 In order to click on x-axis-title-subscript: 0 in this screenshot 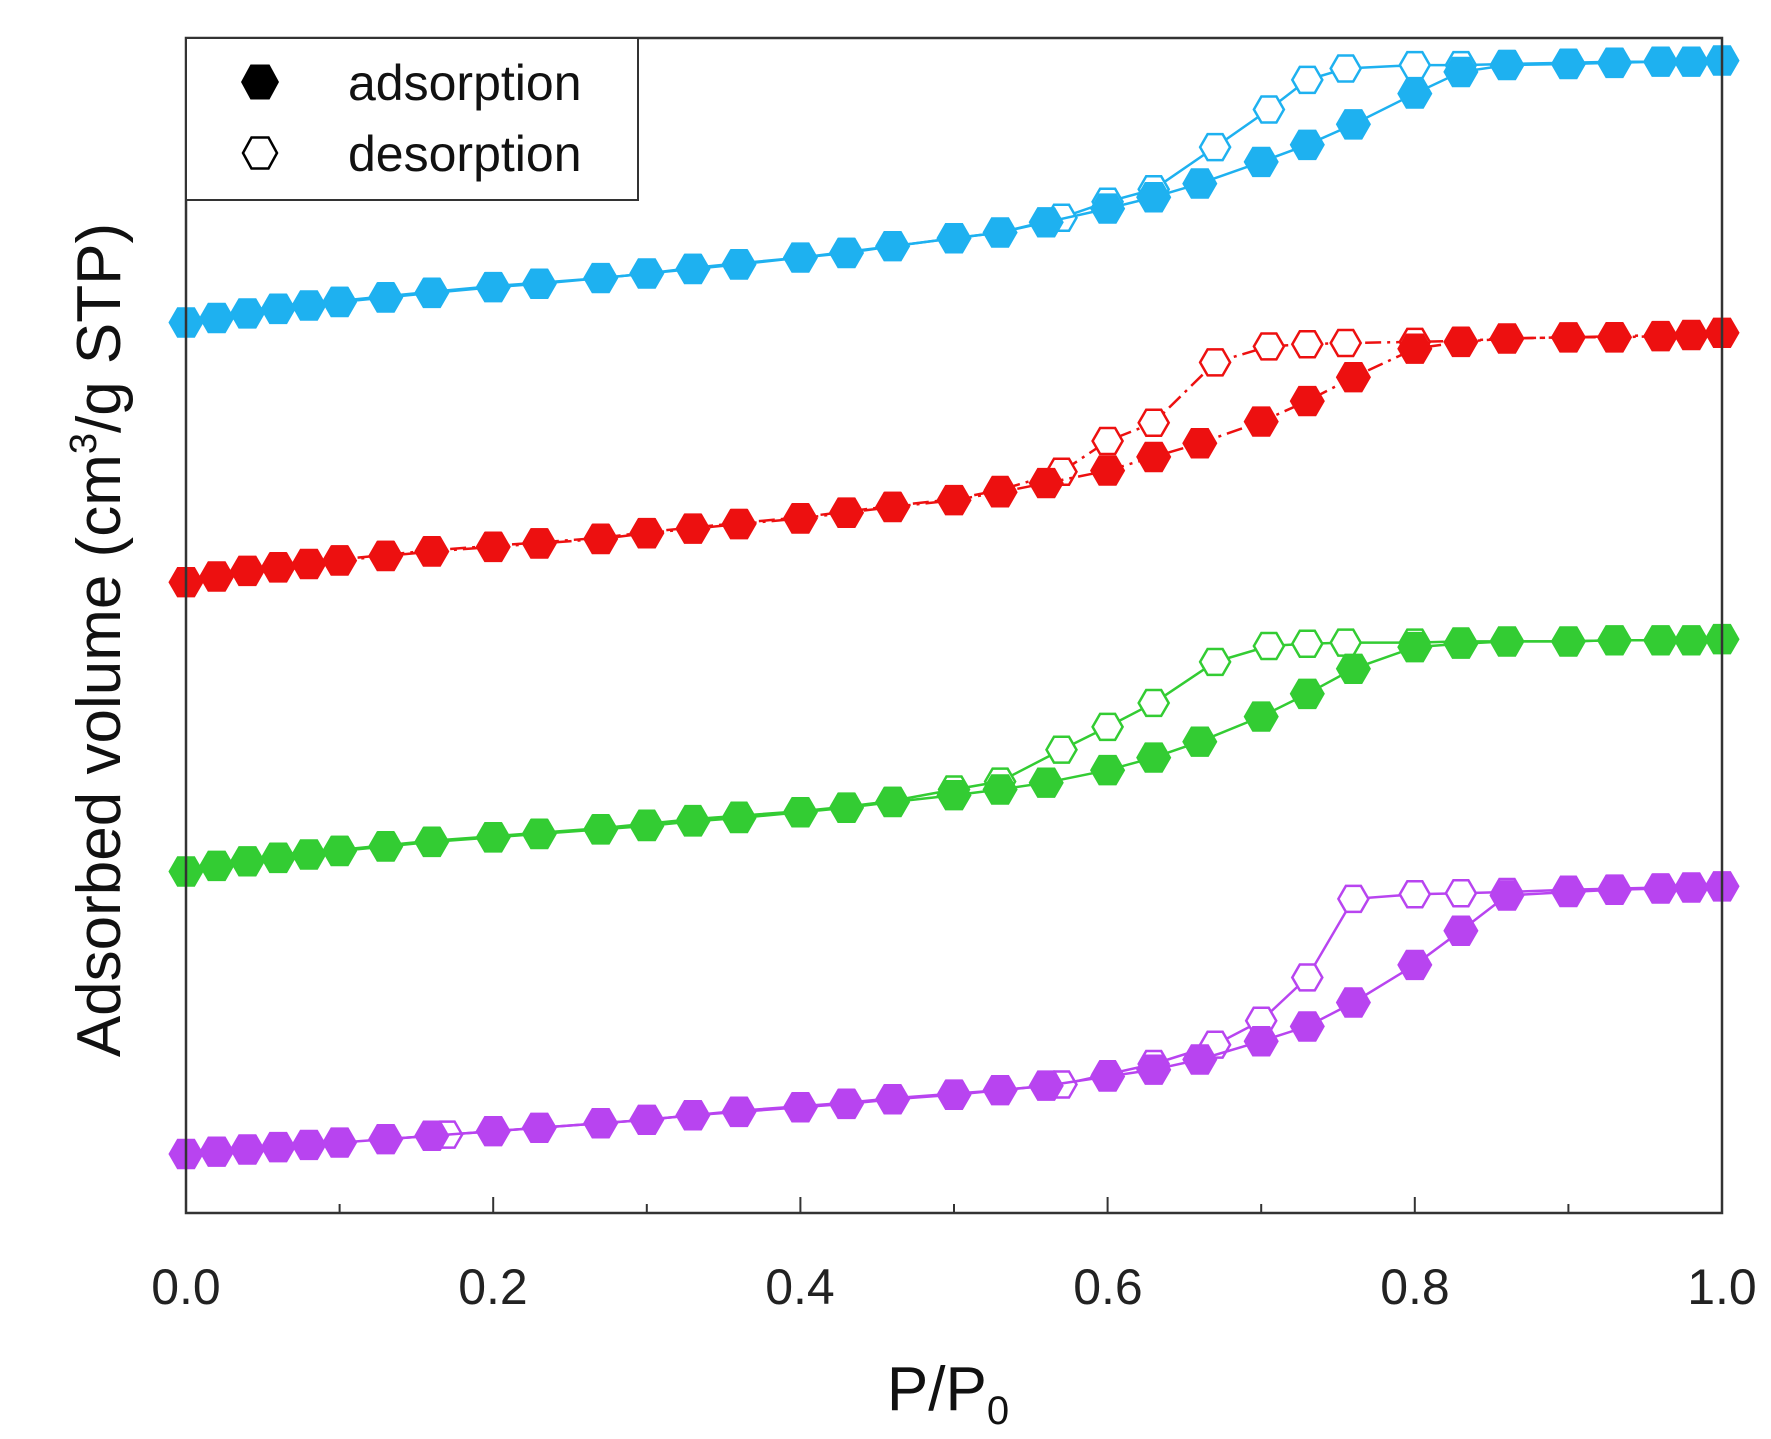, I will do `click(998, 1411)`.